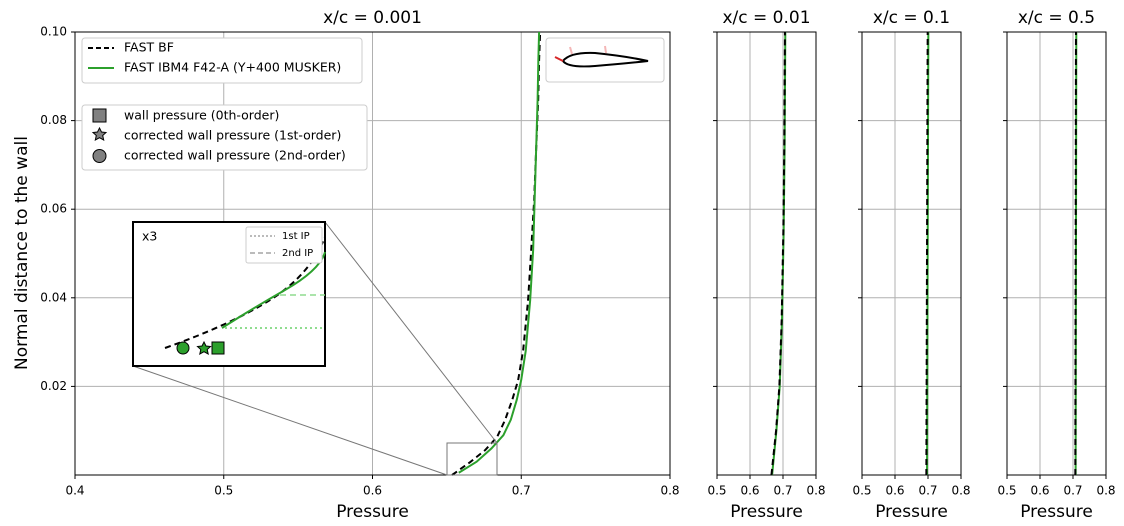 The width and height of the screenshot is (1124, 526). I want to click on panel-title: x/c = 0.01, so click(766, 18).